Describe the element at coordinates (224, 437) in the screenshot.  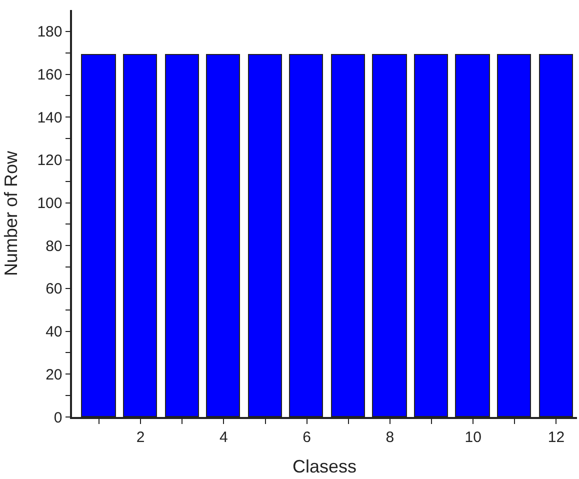
I see `x-tick-label: 4` at that location.